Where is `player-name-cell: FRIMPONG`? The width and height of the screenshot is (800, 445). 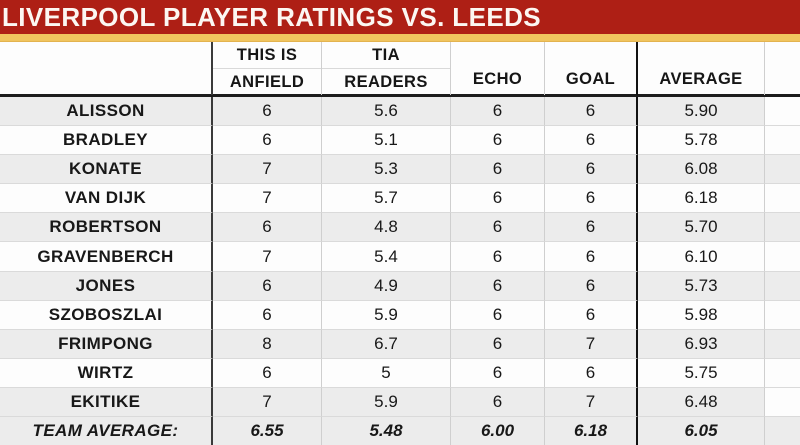
player-name-cell: FRIMPONG is located at coordinates (106, 344).